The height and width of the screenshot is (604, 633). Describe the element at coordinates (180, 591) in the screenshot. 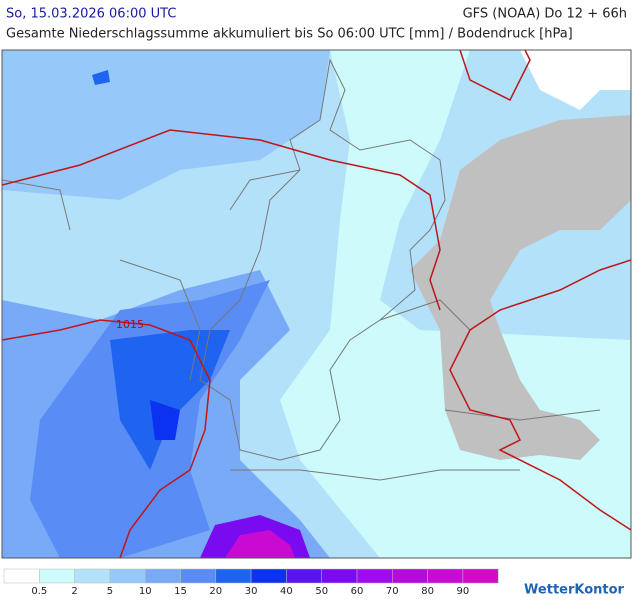

I see `legend-label: 15` at that location.